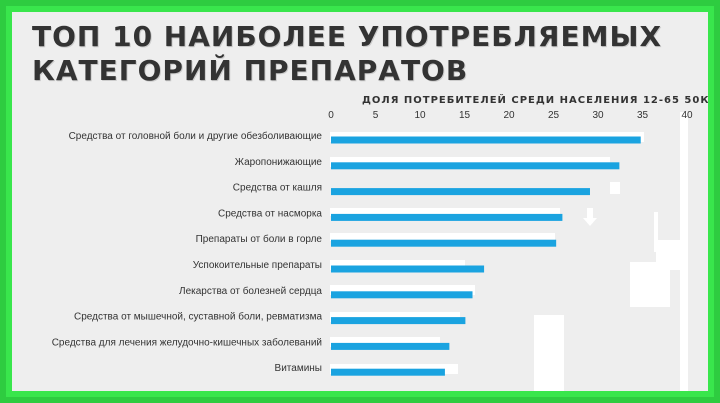  I want to click on x-tick-label: 35, so click(643, 115).